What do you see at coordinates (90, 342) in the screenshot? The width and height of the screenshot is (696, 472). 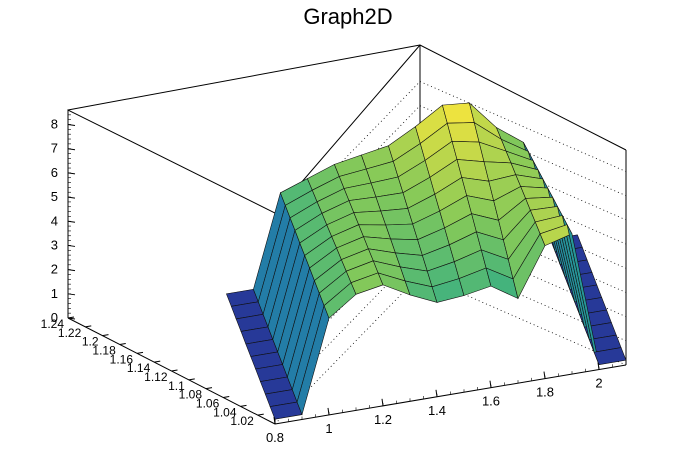 I see `y-tick-label: 1.2` at bounding box center [90, 342].